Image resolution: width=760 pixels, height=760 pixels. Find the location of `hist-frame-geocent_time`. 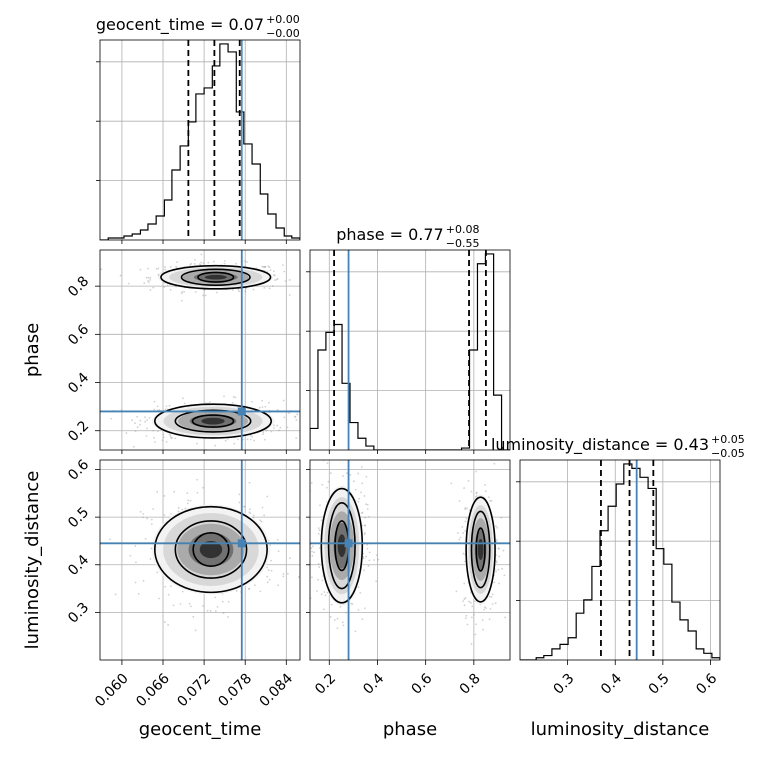

hist-frame-geocent_time is located at coordinates (200, 140).